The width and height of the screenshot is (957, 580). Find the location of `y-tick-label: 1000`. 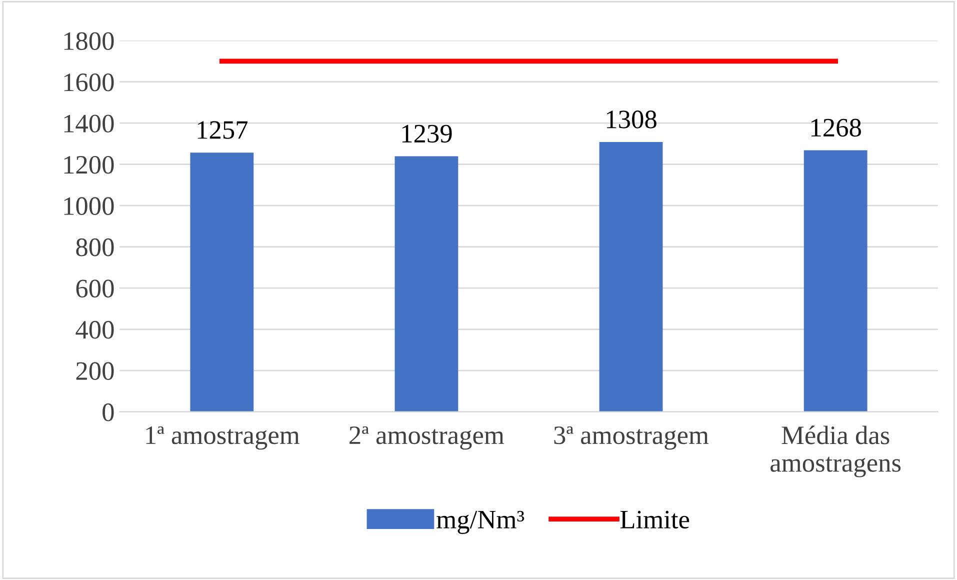

y-tick-label: 1000 is located at coordinates (89, 206).